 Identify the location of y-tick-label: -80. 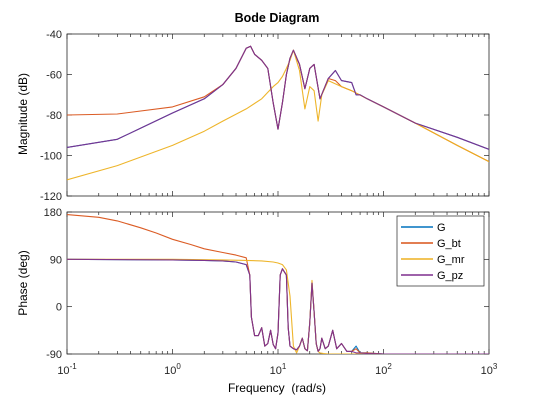
(54, 116).